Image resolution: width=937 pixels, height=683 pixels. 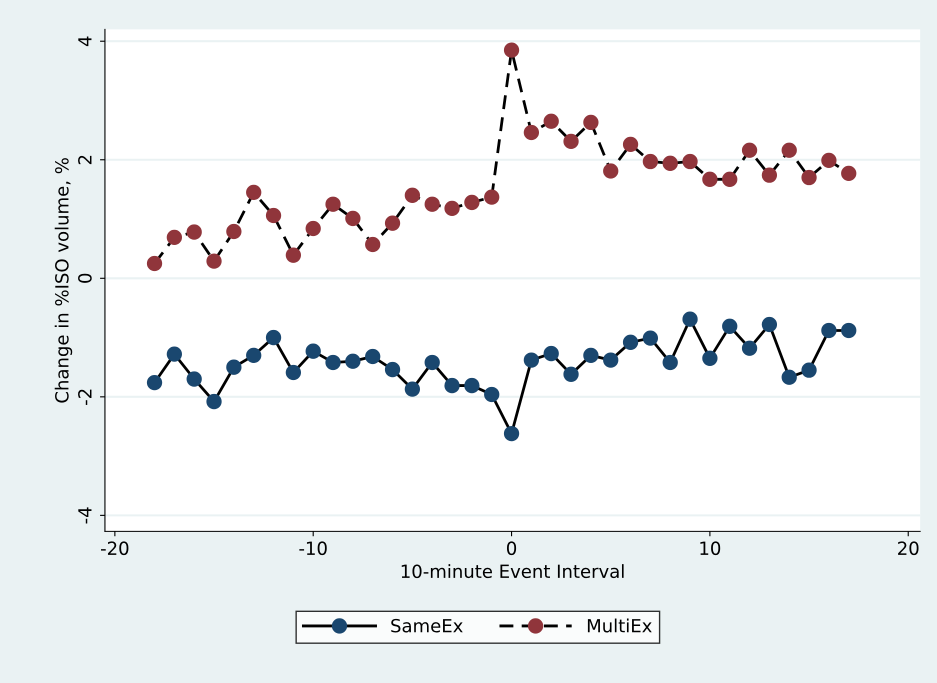 I want to click on x-axis-title: 10-minute Event Interval, so click(x=513, y=571).